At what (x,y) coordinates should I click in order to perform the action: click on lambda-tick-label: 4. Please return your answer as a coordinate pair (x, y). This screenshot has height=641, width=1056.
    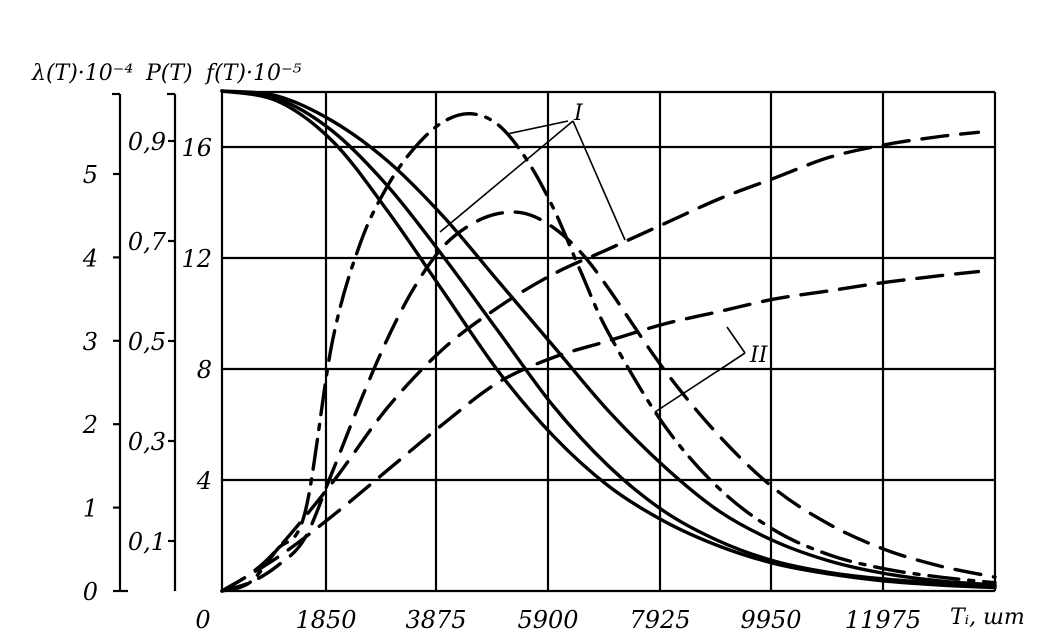
    Looking at the image, I should click on (90, 258).